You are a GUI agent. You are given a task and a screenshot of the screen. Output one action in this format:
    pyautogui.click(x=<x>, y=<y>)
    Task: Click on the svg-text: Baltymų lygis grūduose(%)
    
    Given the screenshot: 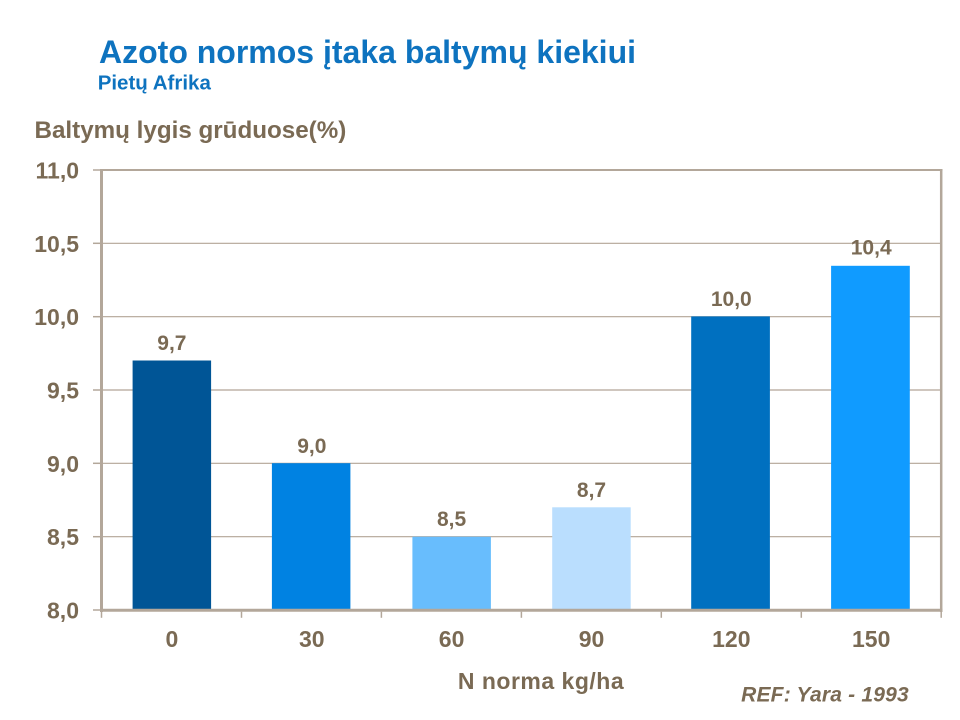 What is the action you would take?
    pyautogui.click(x=191, y=130)
    